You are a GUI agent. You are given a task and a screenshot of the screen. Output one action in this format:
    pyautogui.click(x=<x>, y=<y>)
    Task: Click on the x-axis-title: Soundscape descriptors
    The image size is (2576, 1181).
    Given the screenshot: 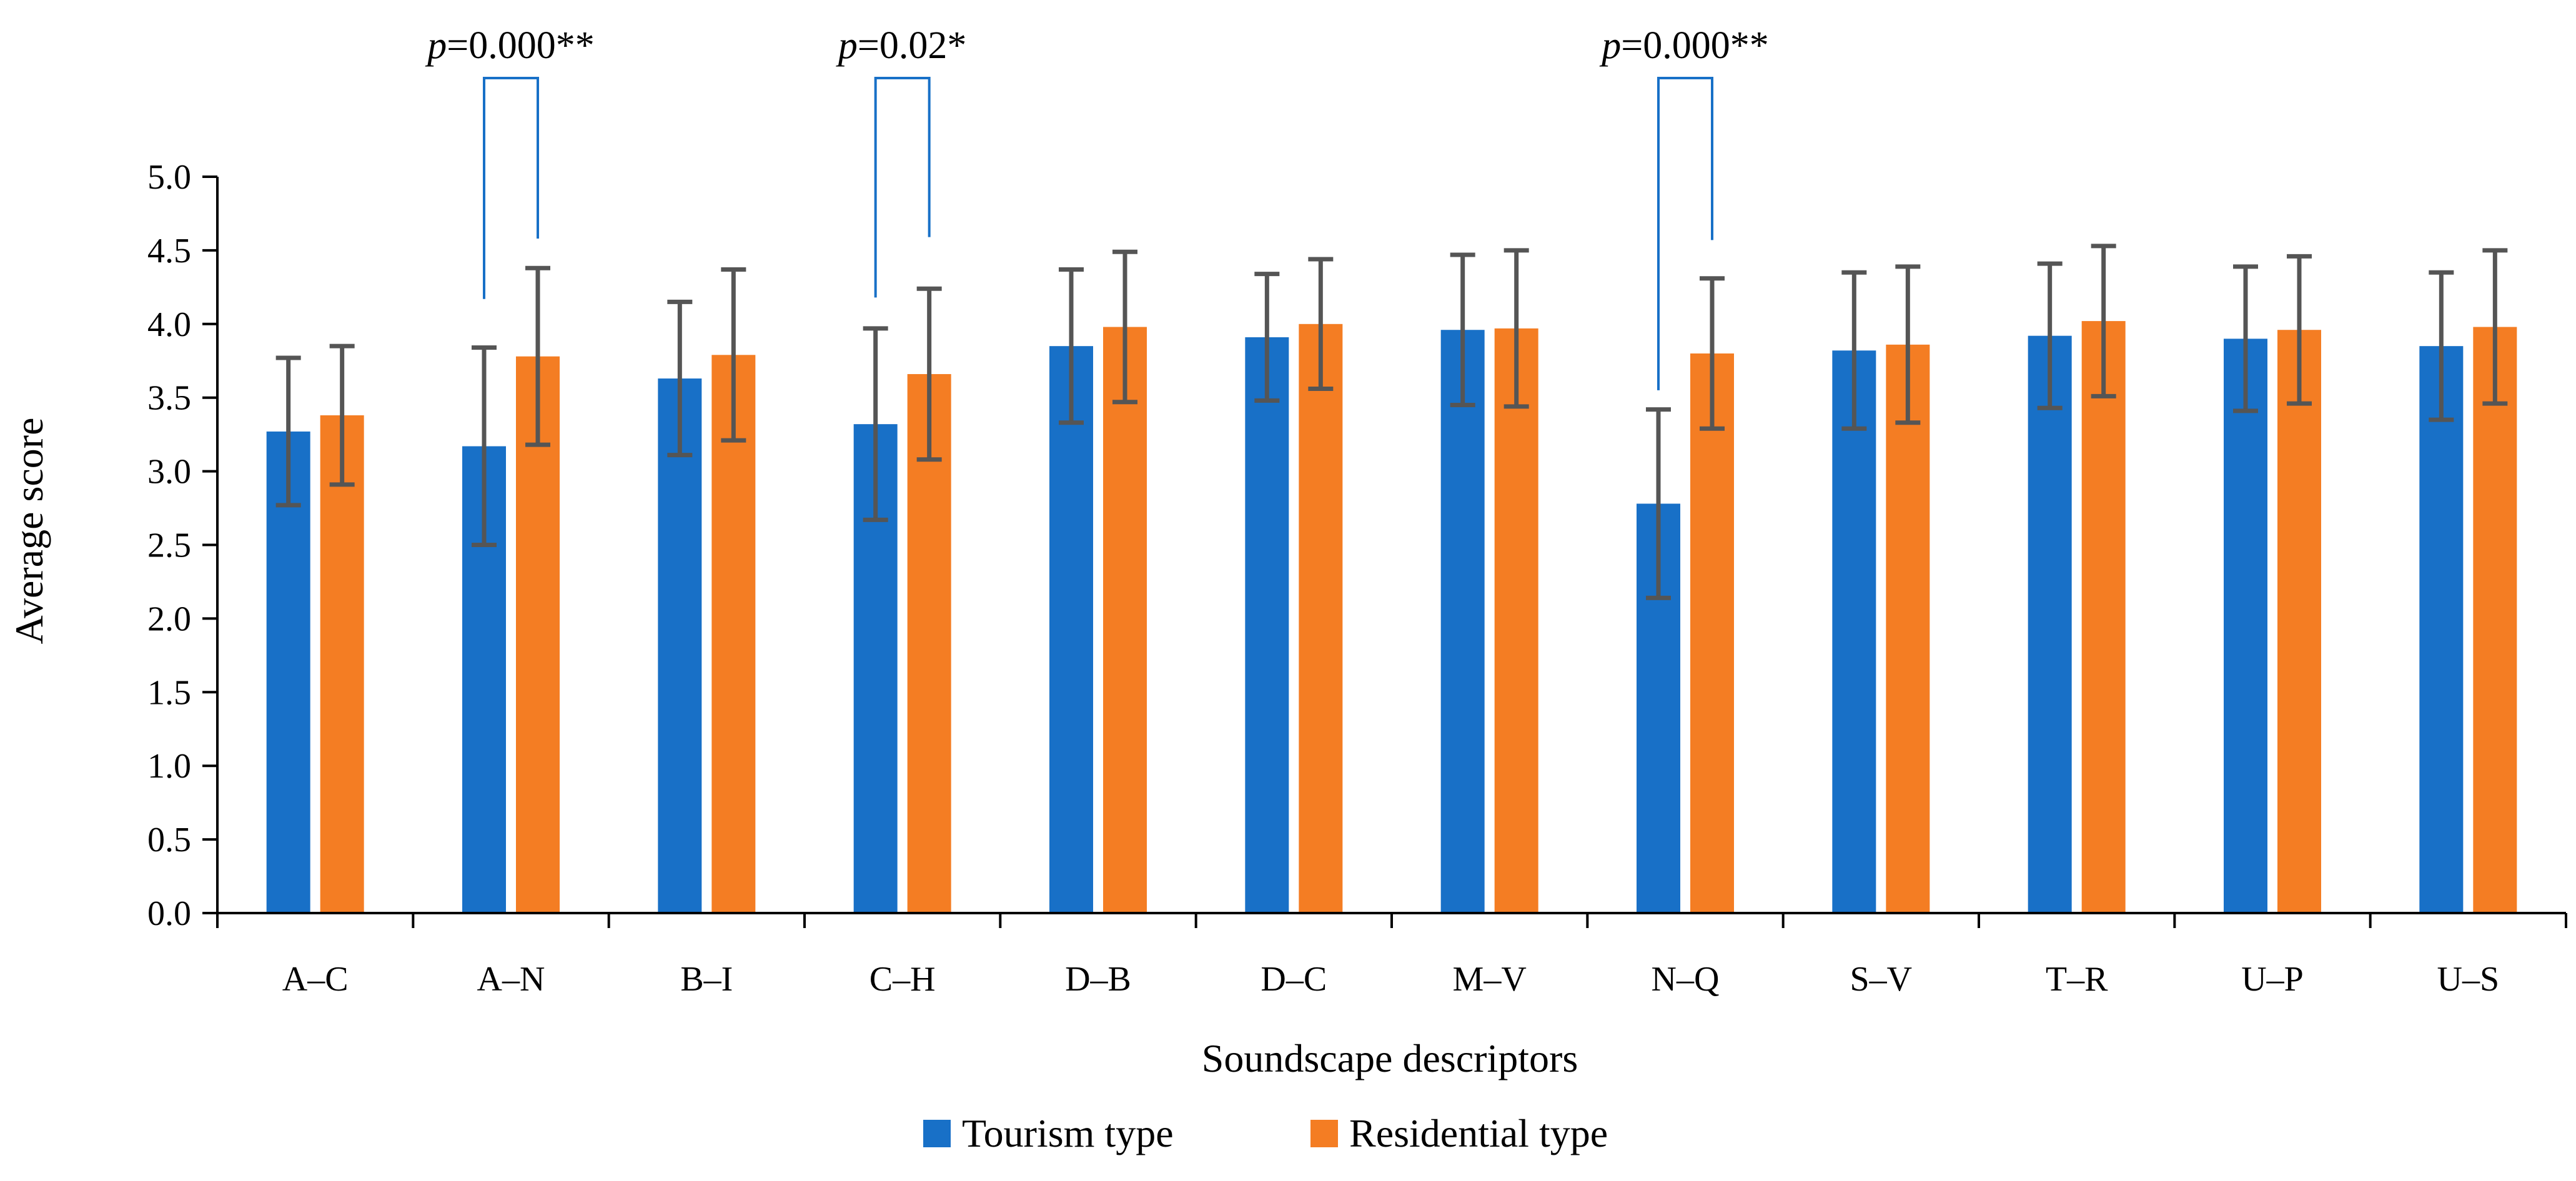 What is the action you would take?
    pyautogui.click(x=1390, y=1058)
    